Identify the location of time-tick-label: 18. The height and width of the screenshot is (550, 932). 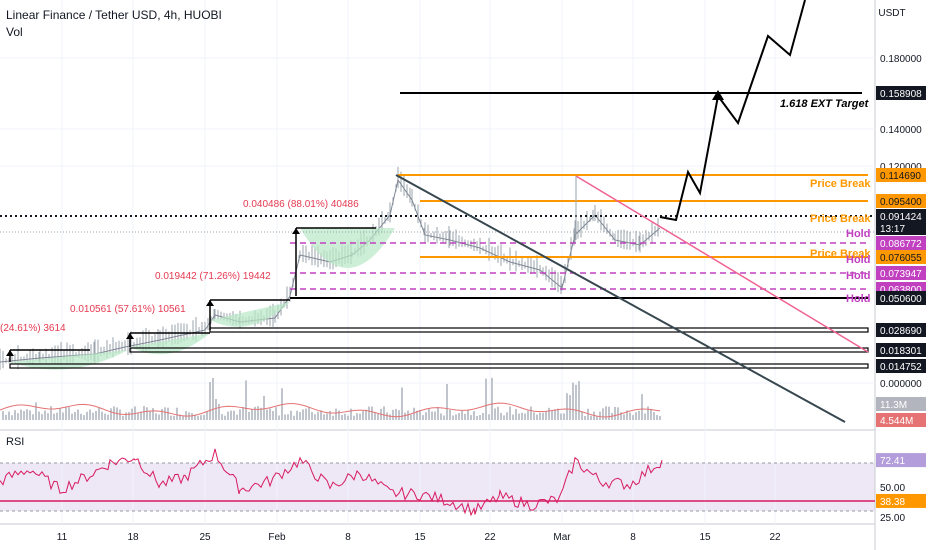
(133, 537).